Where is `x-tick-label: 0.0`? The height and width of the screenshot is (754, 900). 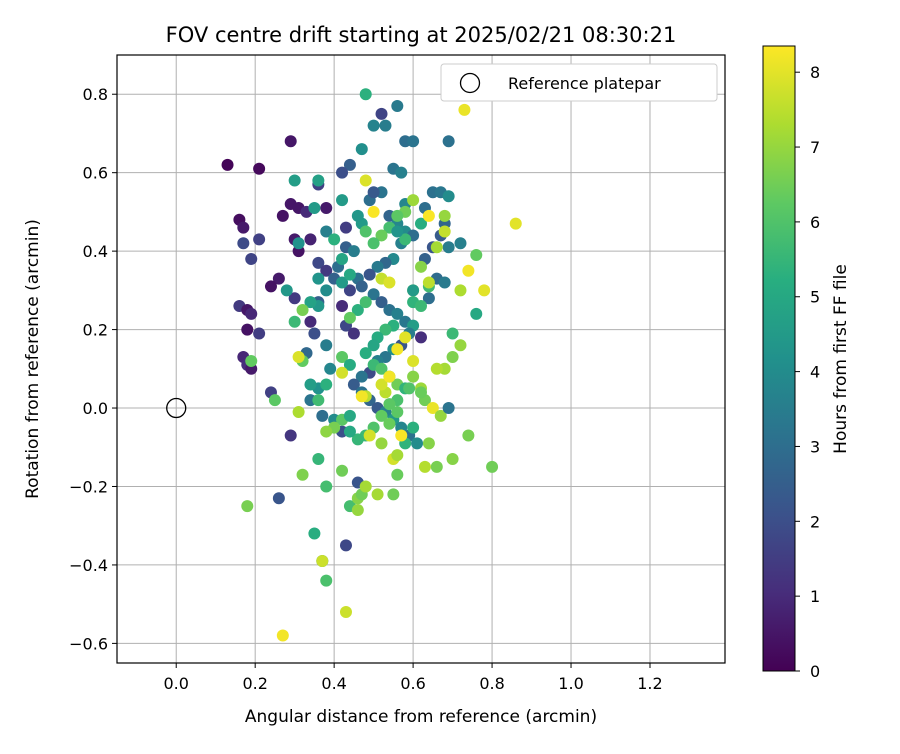
x-tick-label: 0.0 is located at coordinates (175, 683).